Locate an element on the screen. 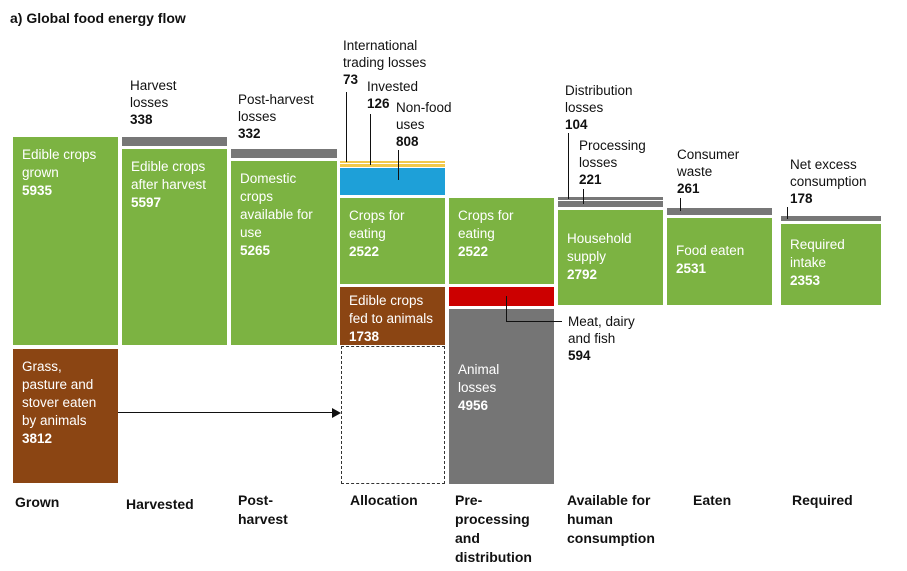 This screenshot has height=571, width=907. callout-label: Non-food uses is located at coordinates (424, 116).